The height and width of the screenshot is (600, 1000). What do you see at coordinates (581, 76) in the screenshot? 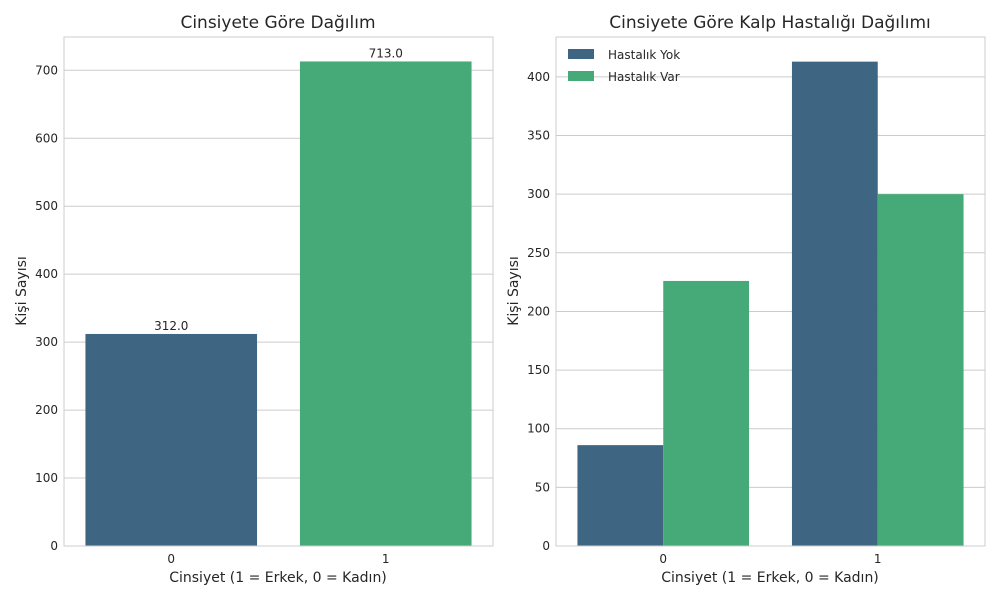
I see `legend-swatch-hastalik-var` at bounding box center [581, 76].